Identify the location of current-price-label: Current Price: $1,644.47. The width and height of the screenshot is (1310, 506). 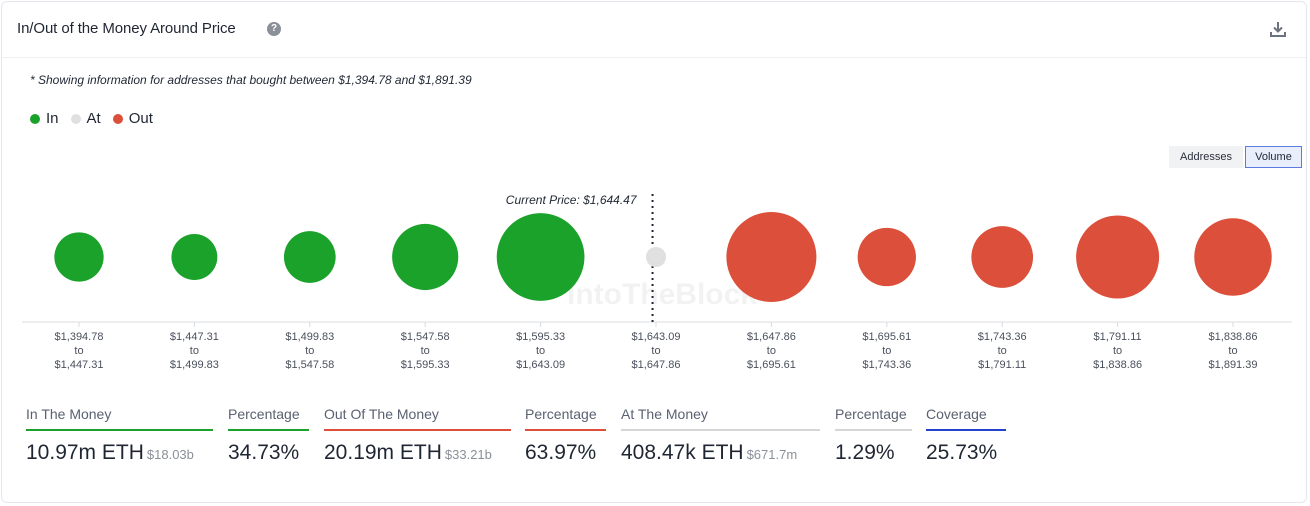
(572, 200).